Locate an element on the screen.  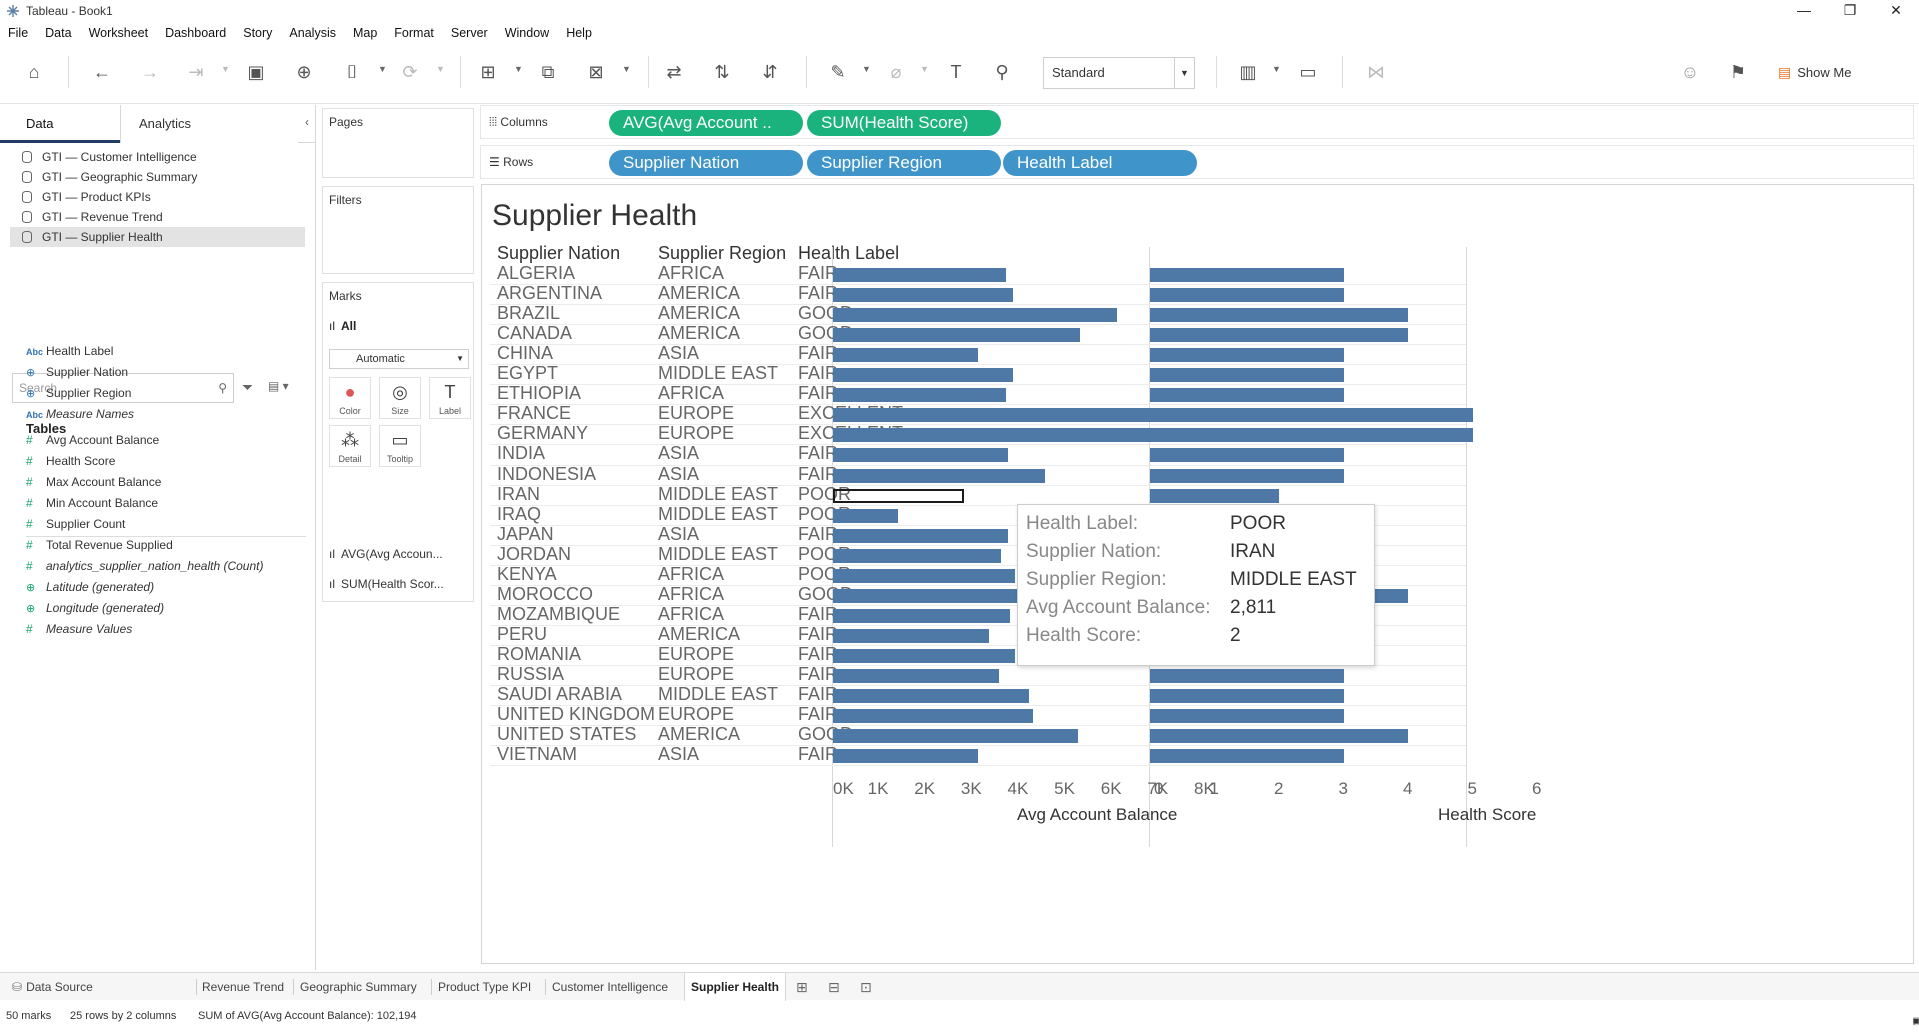
header-supplier-region: Supplier Region is located at coordinates (722, 253).